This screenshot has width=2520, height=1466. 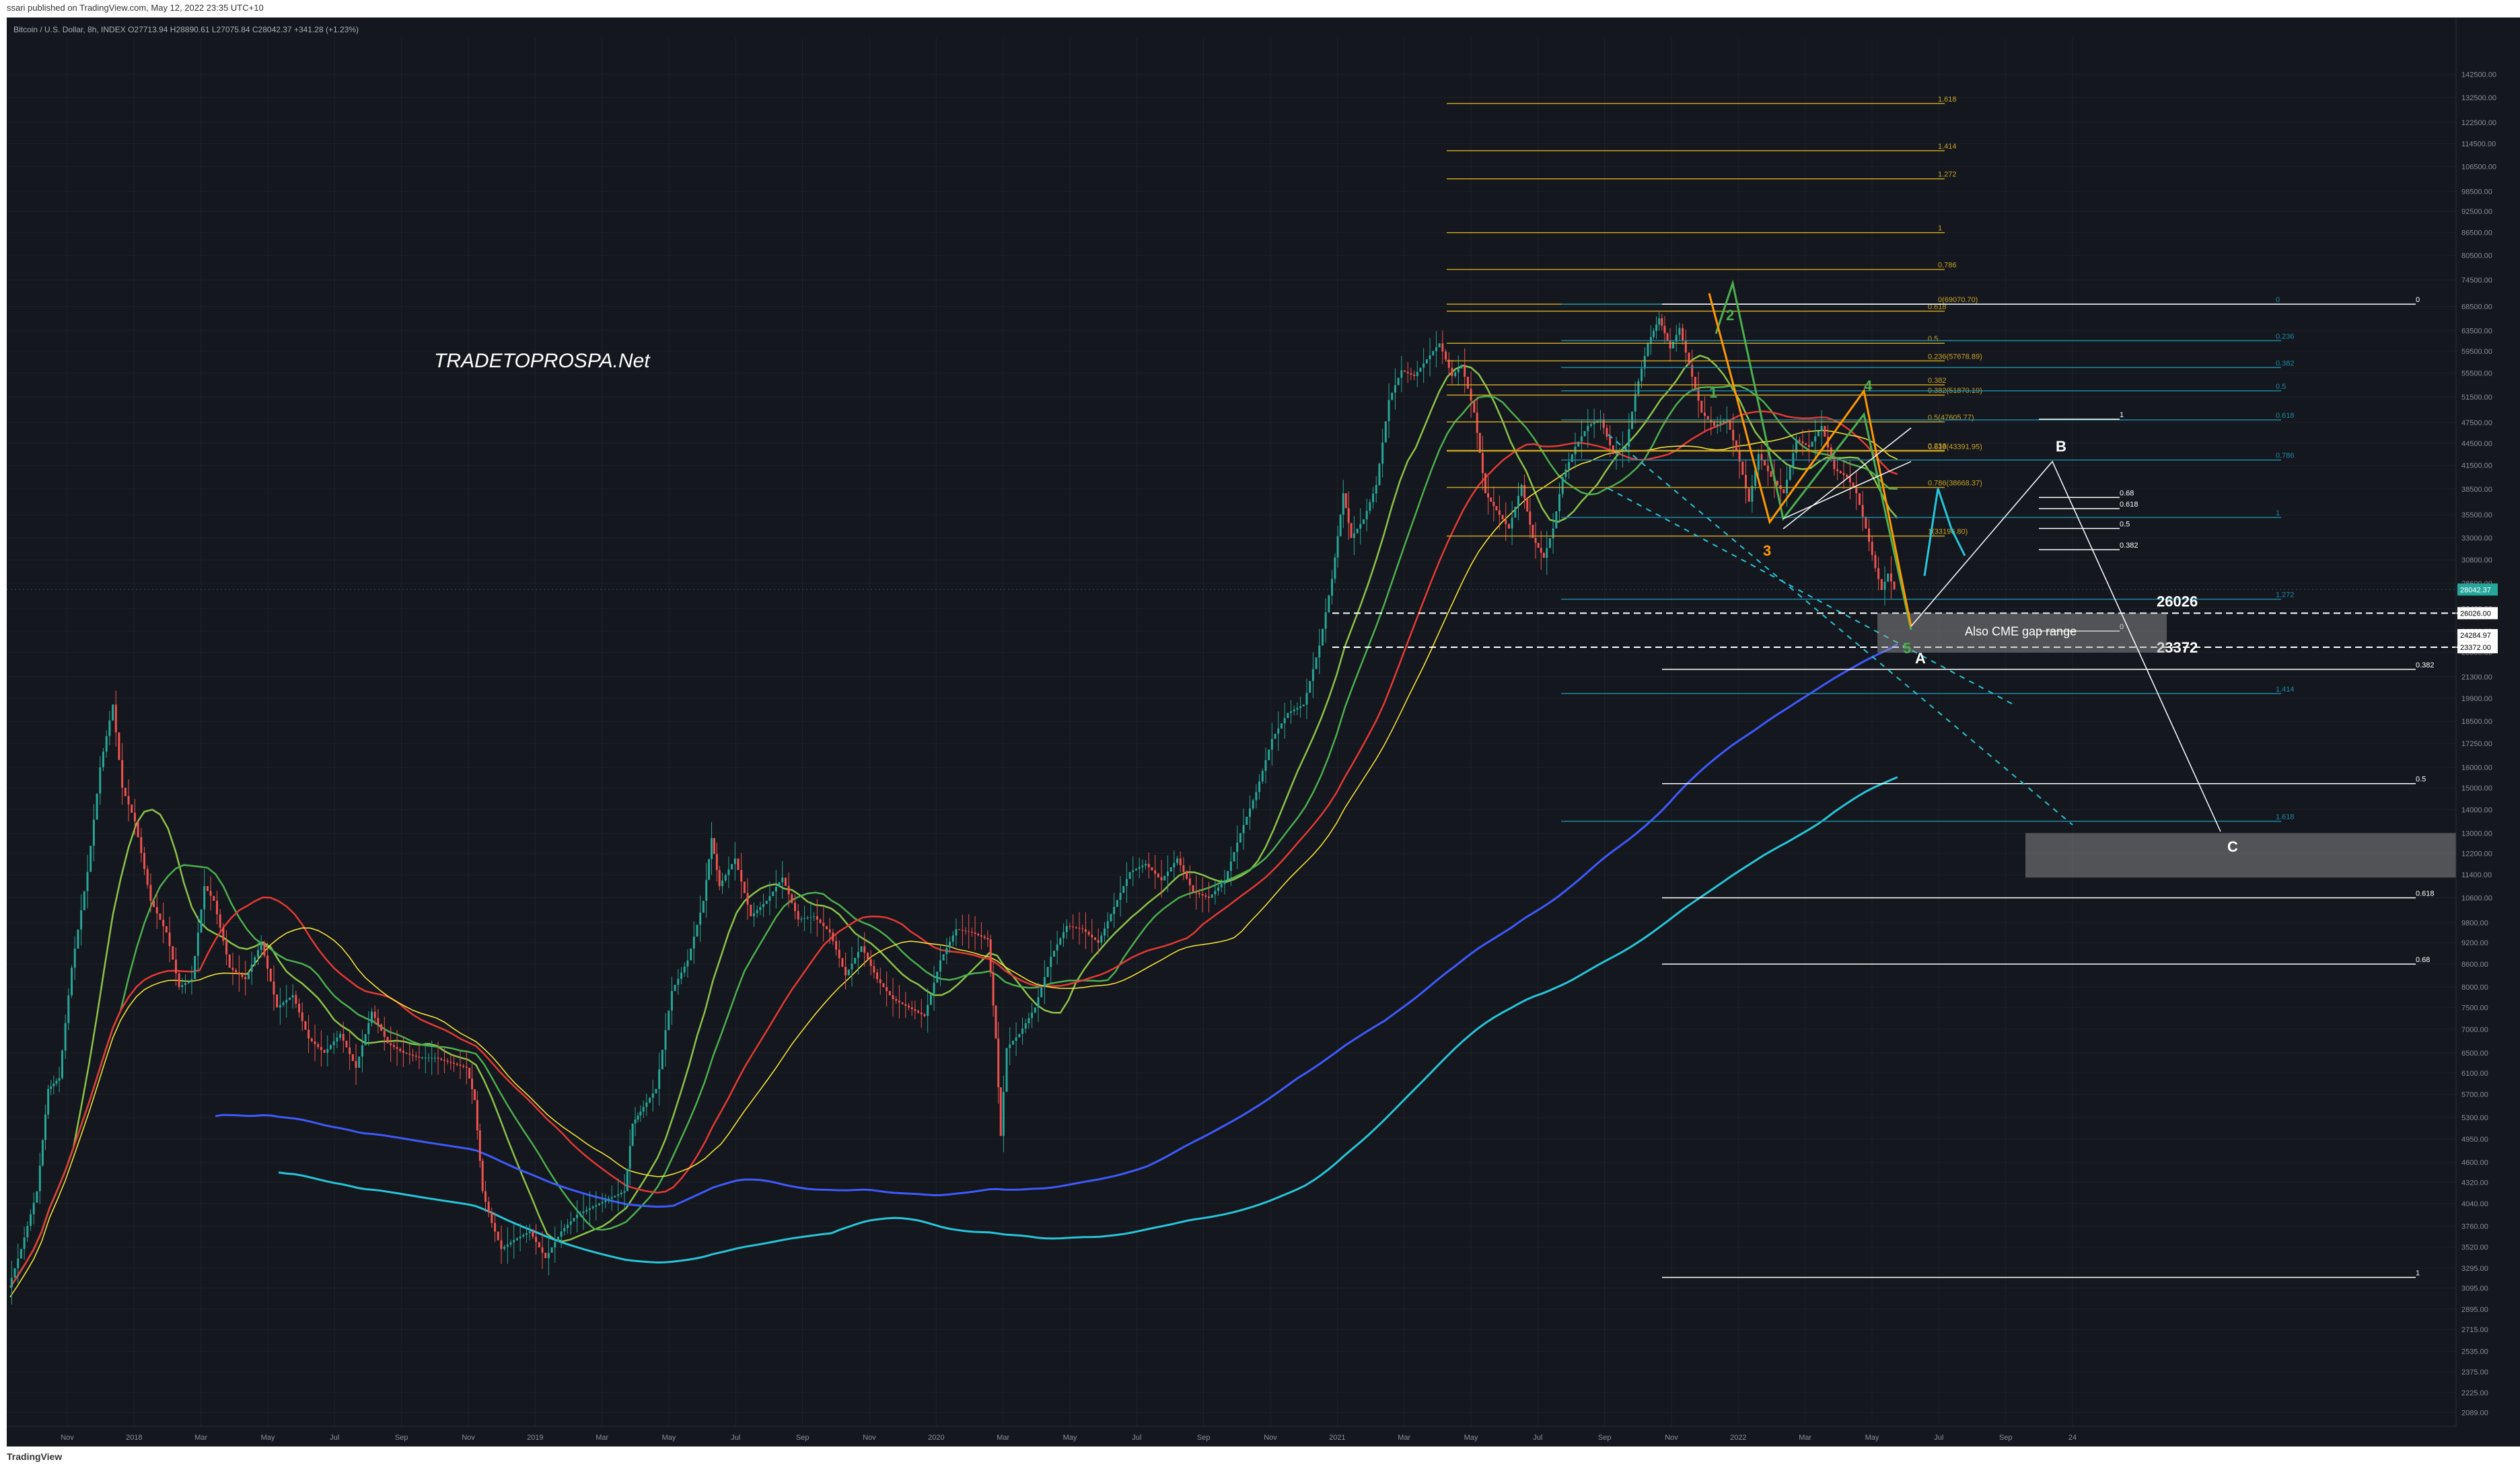 I want to click on y-tick-label: 51500.00, so click(x=2476, y=398).